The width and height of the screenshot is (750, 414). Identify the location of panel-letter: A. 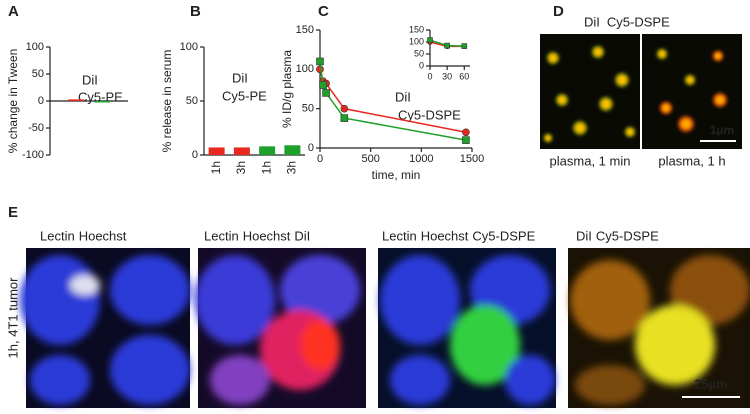
(13, 11).